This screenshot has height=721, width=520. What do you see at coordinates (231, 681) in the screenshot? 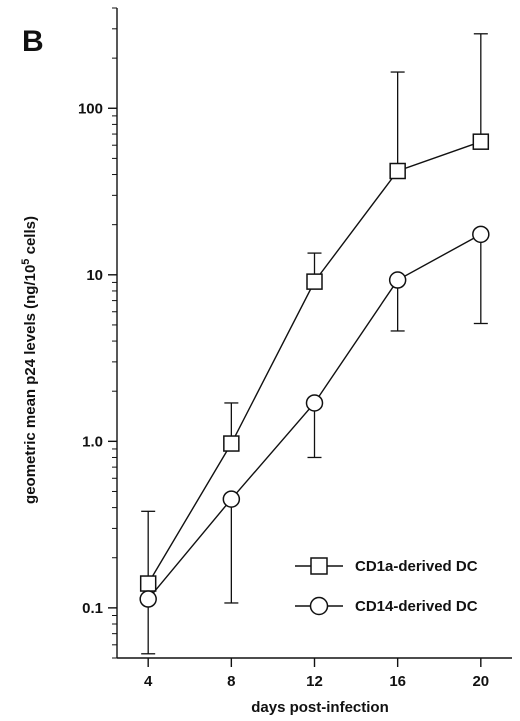
I see `x-tick-label: 8` at bounding box center [231, 681].